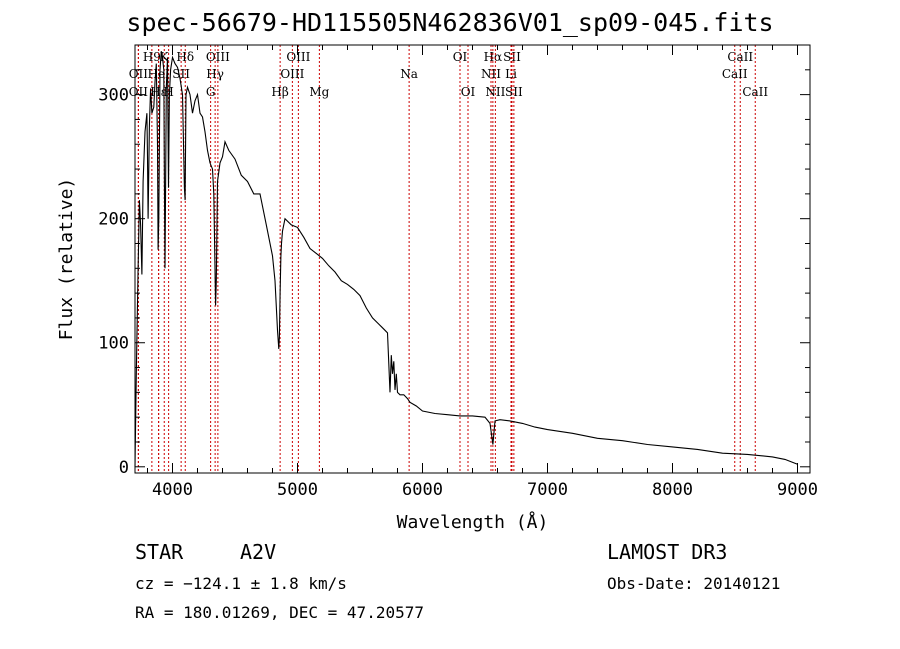 This screenshot has height=649, width=900. What do you see at coordinates (409, 74) in the screenshot?
I see `line-label: Na` at bounding box center [409, 74].